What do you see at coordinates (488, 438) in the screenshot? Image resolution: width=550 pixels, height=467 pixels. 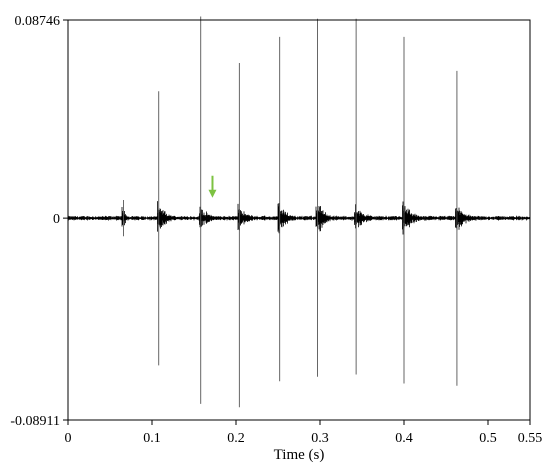 I see `x-tick-label: 0.5` at bounding box center [488, 438].